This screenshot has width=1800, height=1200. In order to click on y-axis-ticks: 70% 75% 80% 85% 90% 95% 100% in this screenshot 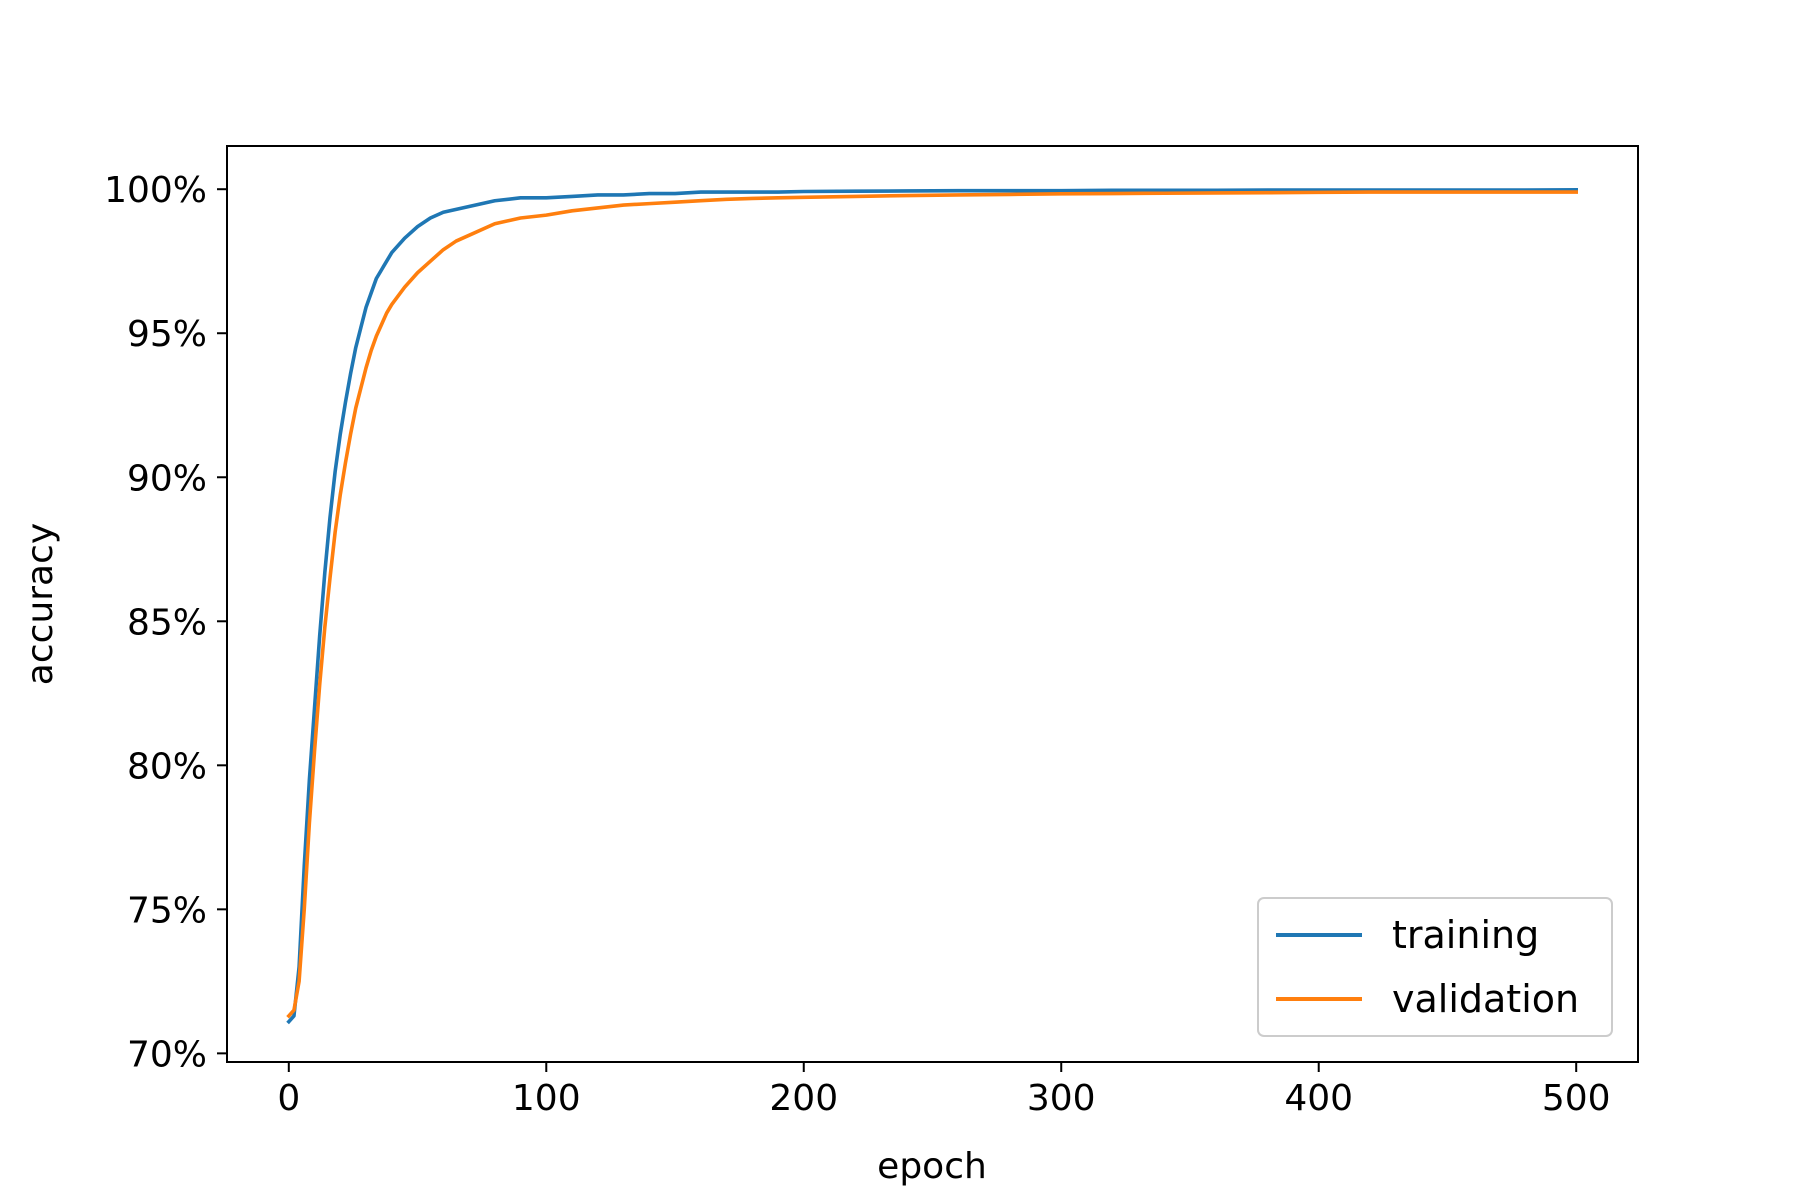, I will do `click(165, 622)`.